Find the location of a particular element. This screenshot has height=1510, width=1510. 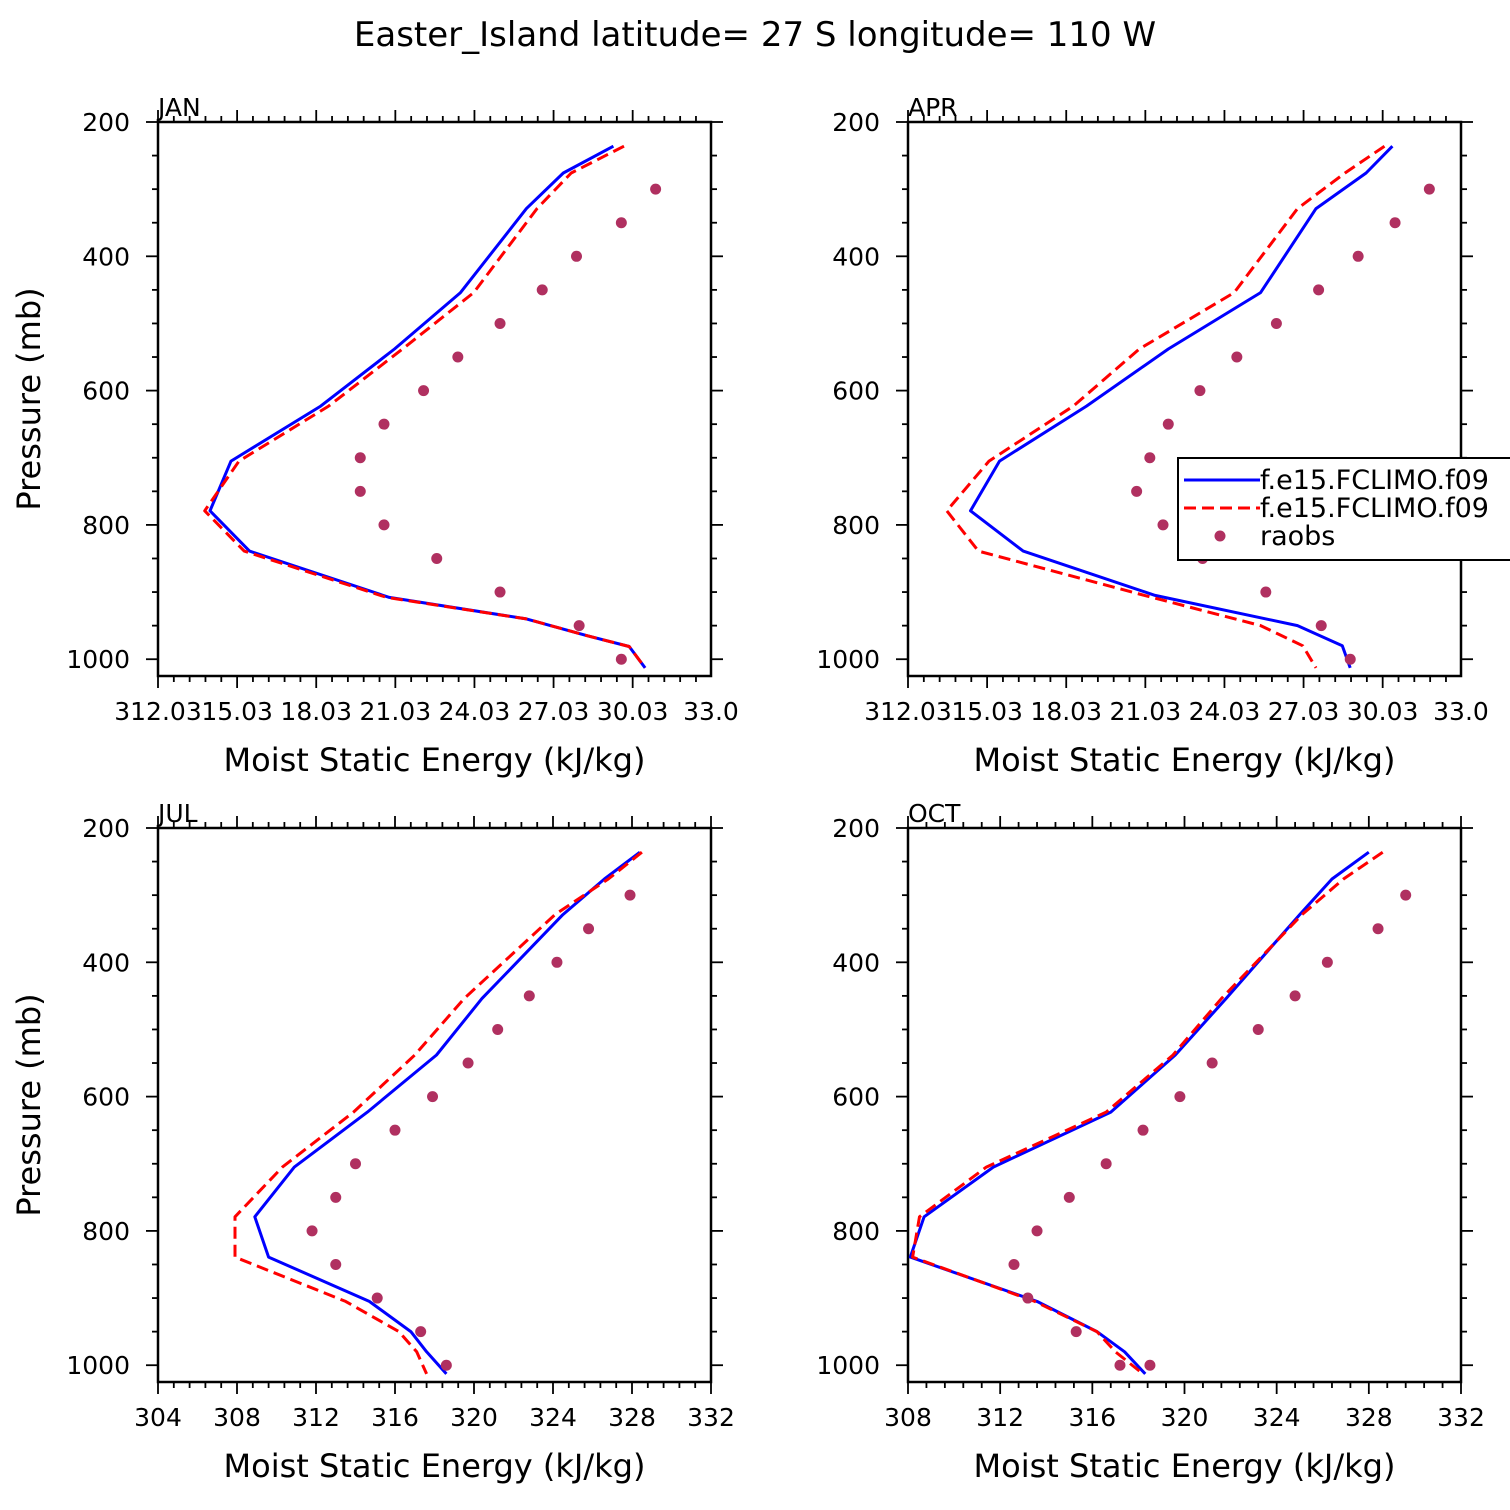

x-tick-label: 332 is located at coordinates (1461, 1417).